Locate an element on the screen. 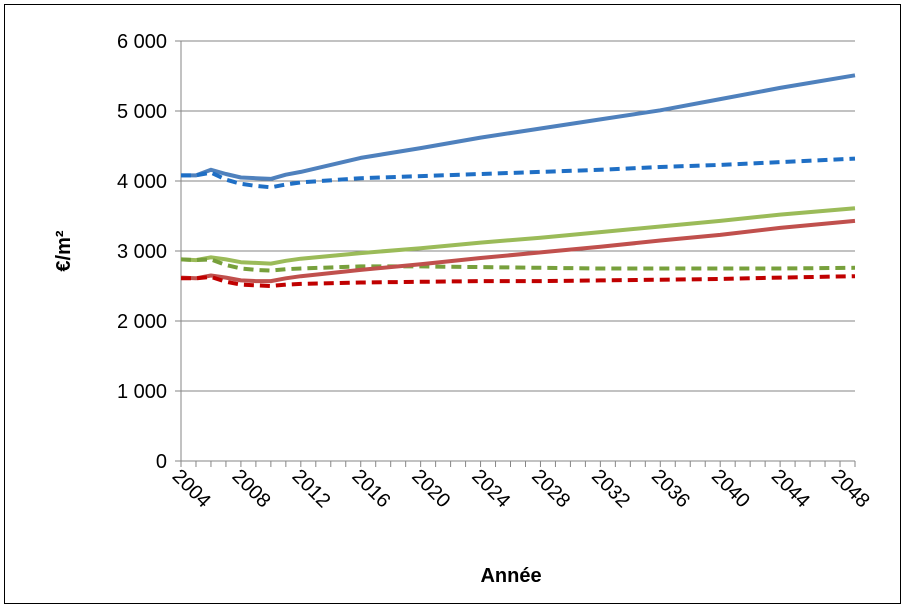 This screenshot has height=610, width=907. x-tick-label: 2028 is located at coordinates (550, 488).